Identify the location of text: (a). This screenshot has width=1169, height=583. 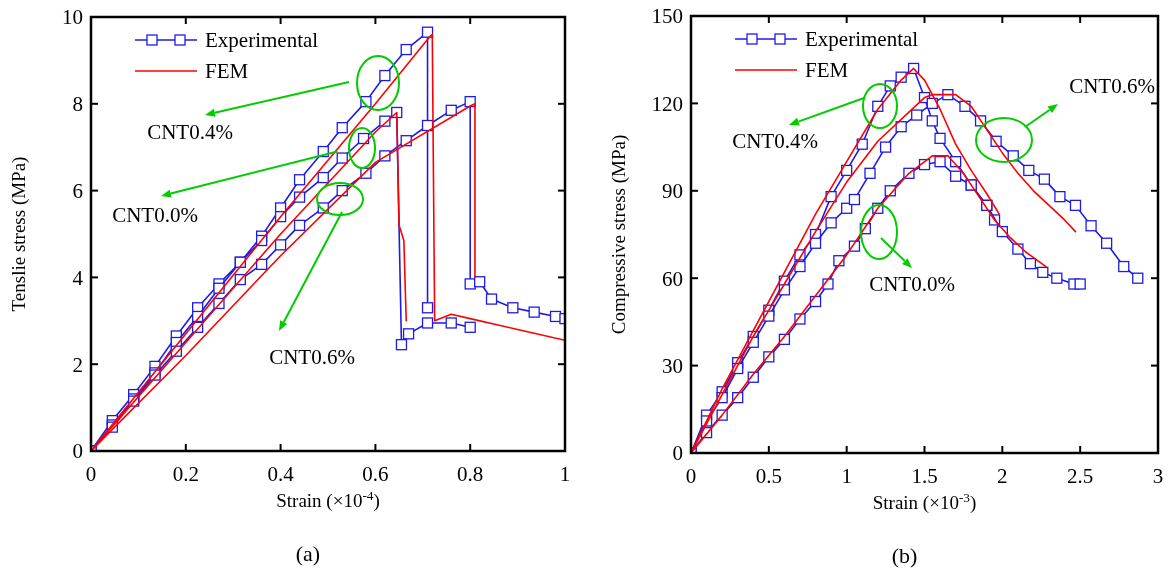
(308, 553).